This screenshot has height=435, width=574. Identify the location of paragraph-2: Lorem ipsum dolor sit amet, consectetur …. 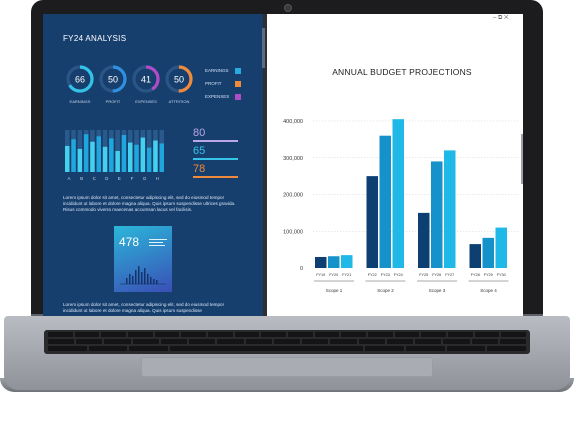
(144, 307).